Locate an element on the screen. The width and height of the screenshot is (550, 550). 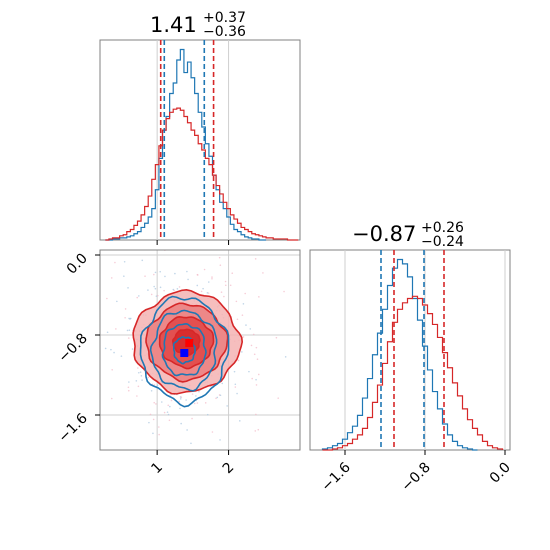
joint-contours is located at coordinates (188, 348).